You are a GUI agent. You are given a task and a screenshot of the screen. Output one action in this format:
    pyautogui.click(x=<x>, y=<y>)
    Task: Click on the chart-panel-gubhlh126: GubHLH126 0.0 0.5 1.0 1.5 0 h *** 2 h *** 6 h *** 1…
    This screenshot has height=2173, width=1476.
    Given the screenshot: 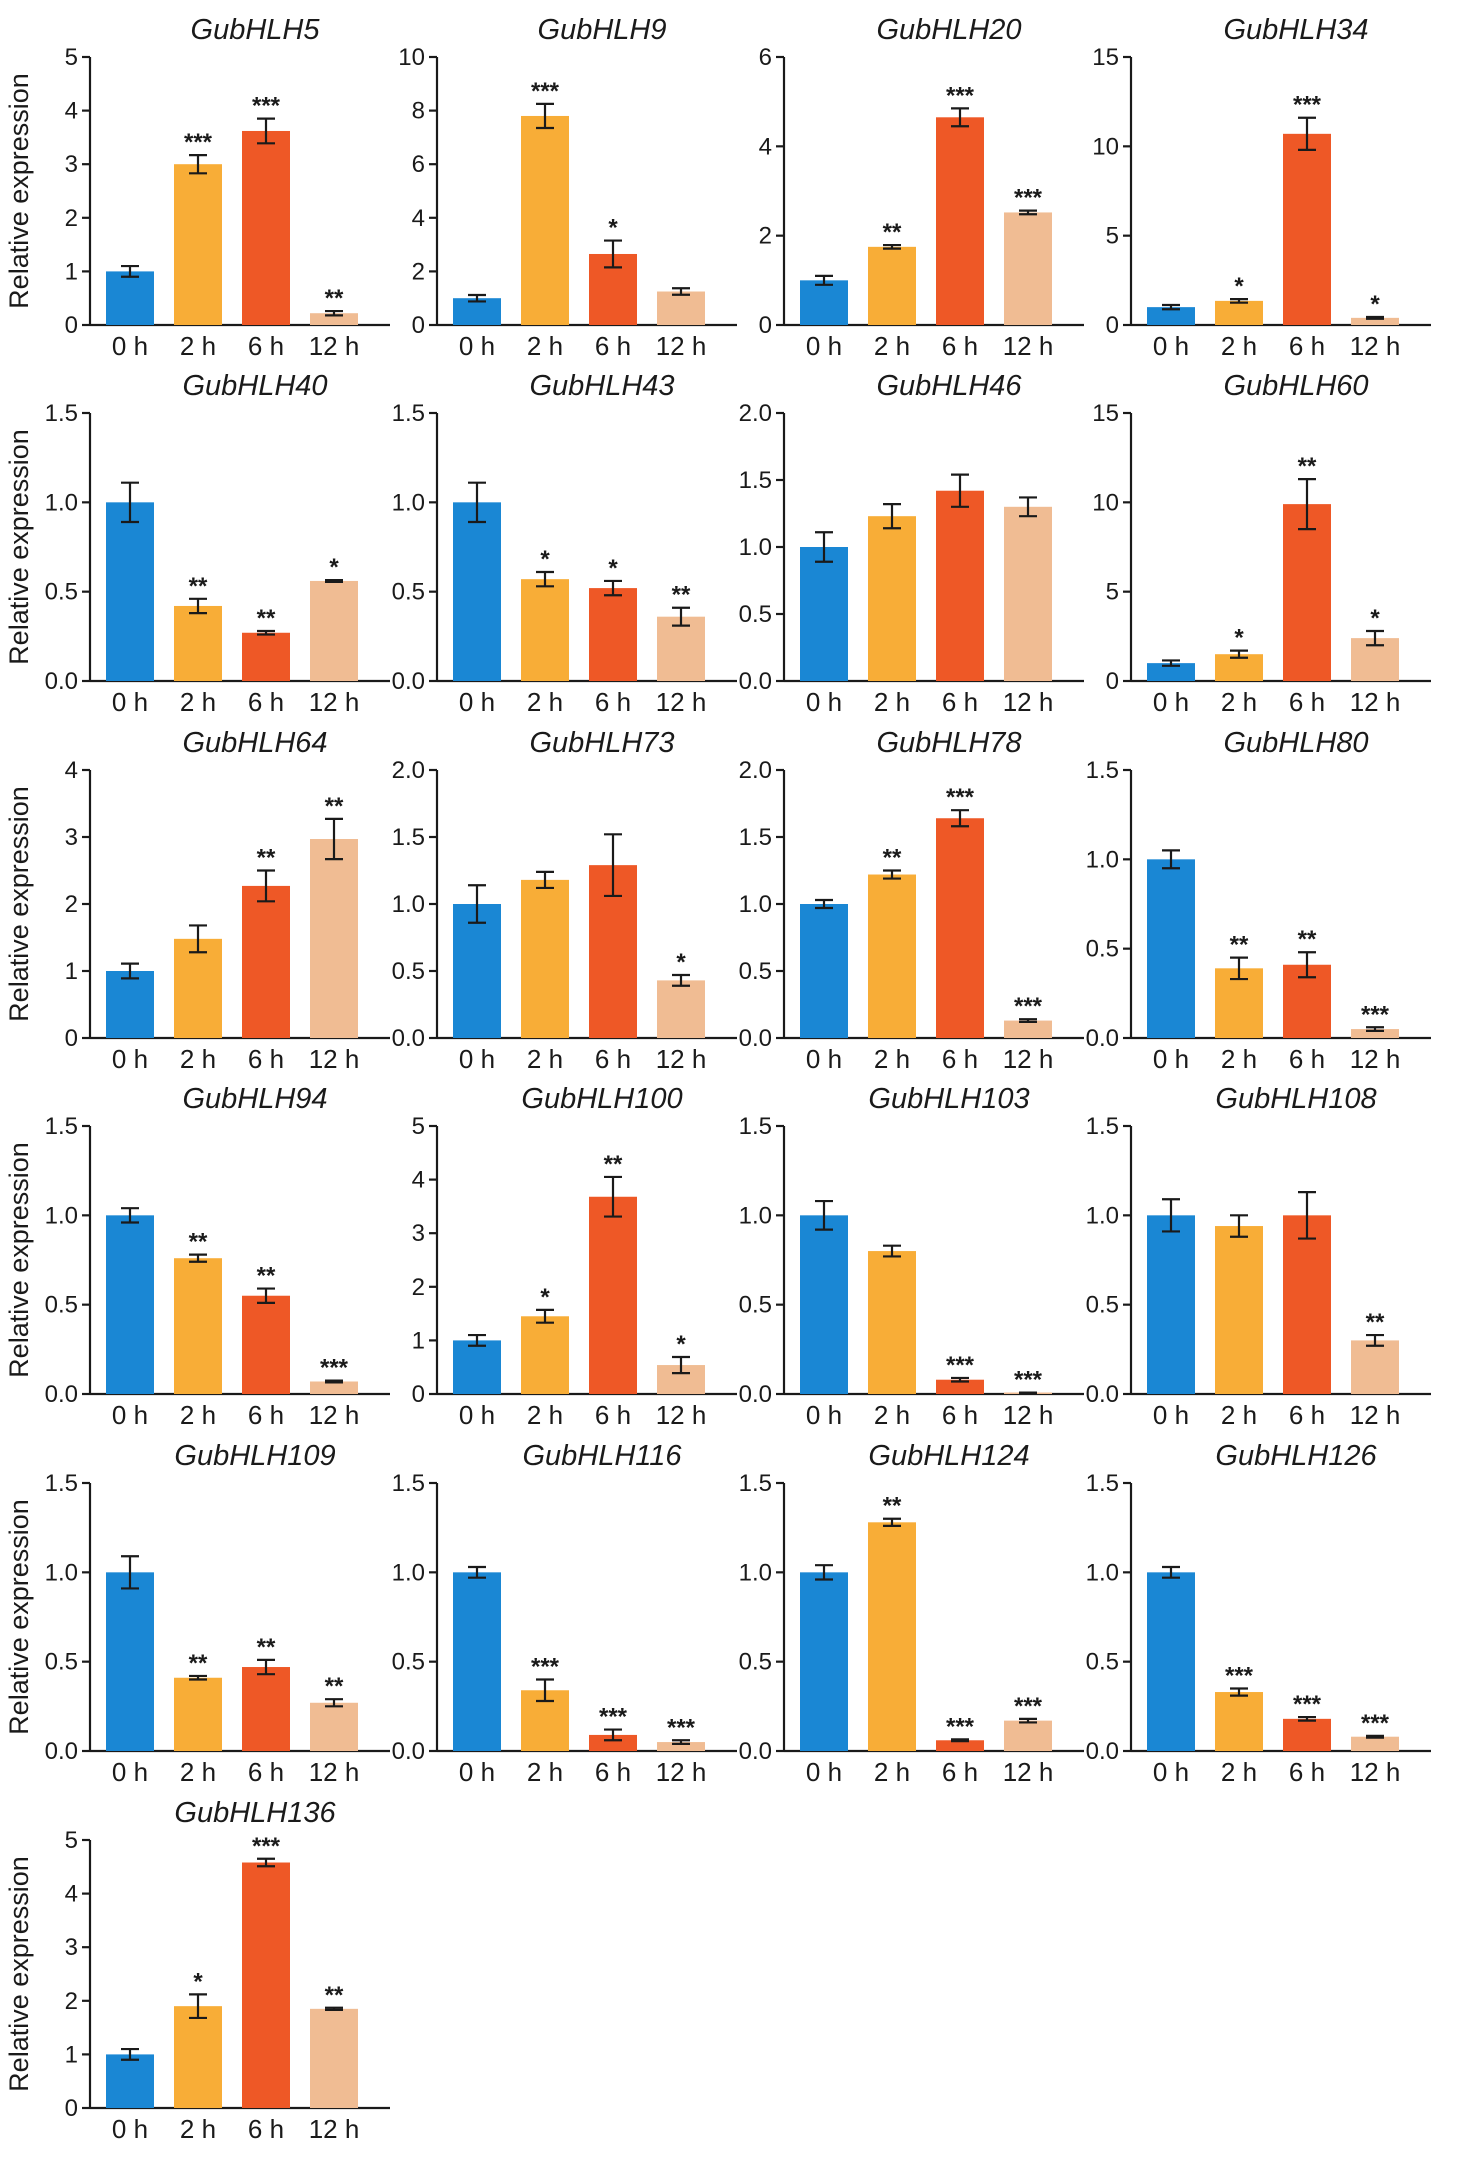 What is the action you would take?
    pyautogui.click(x=1258, y=1613)
    